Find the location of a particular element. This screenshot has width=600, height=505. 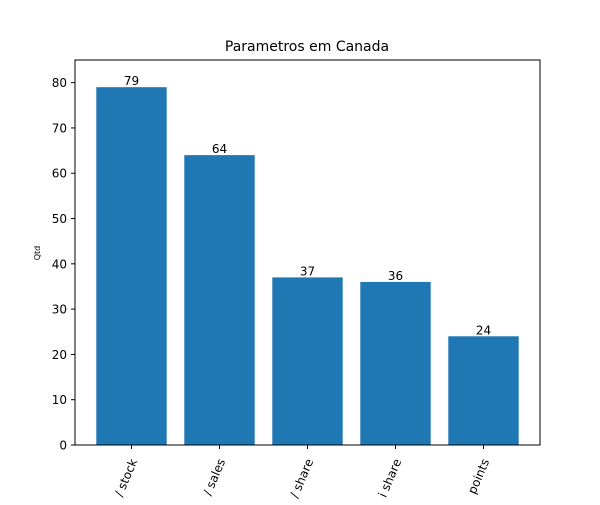

x-tick-label-3: i share is located at coordinates (390, 478).